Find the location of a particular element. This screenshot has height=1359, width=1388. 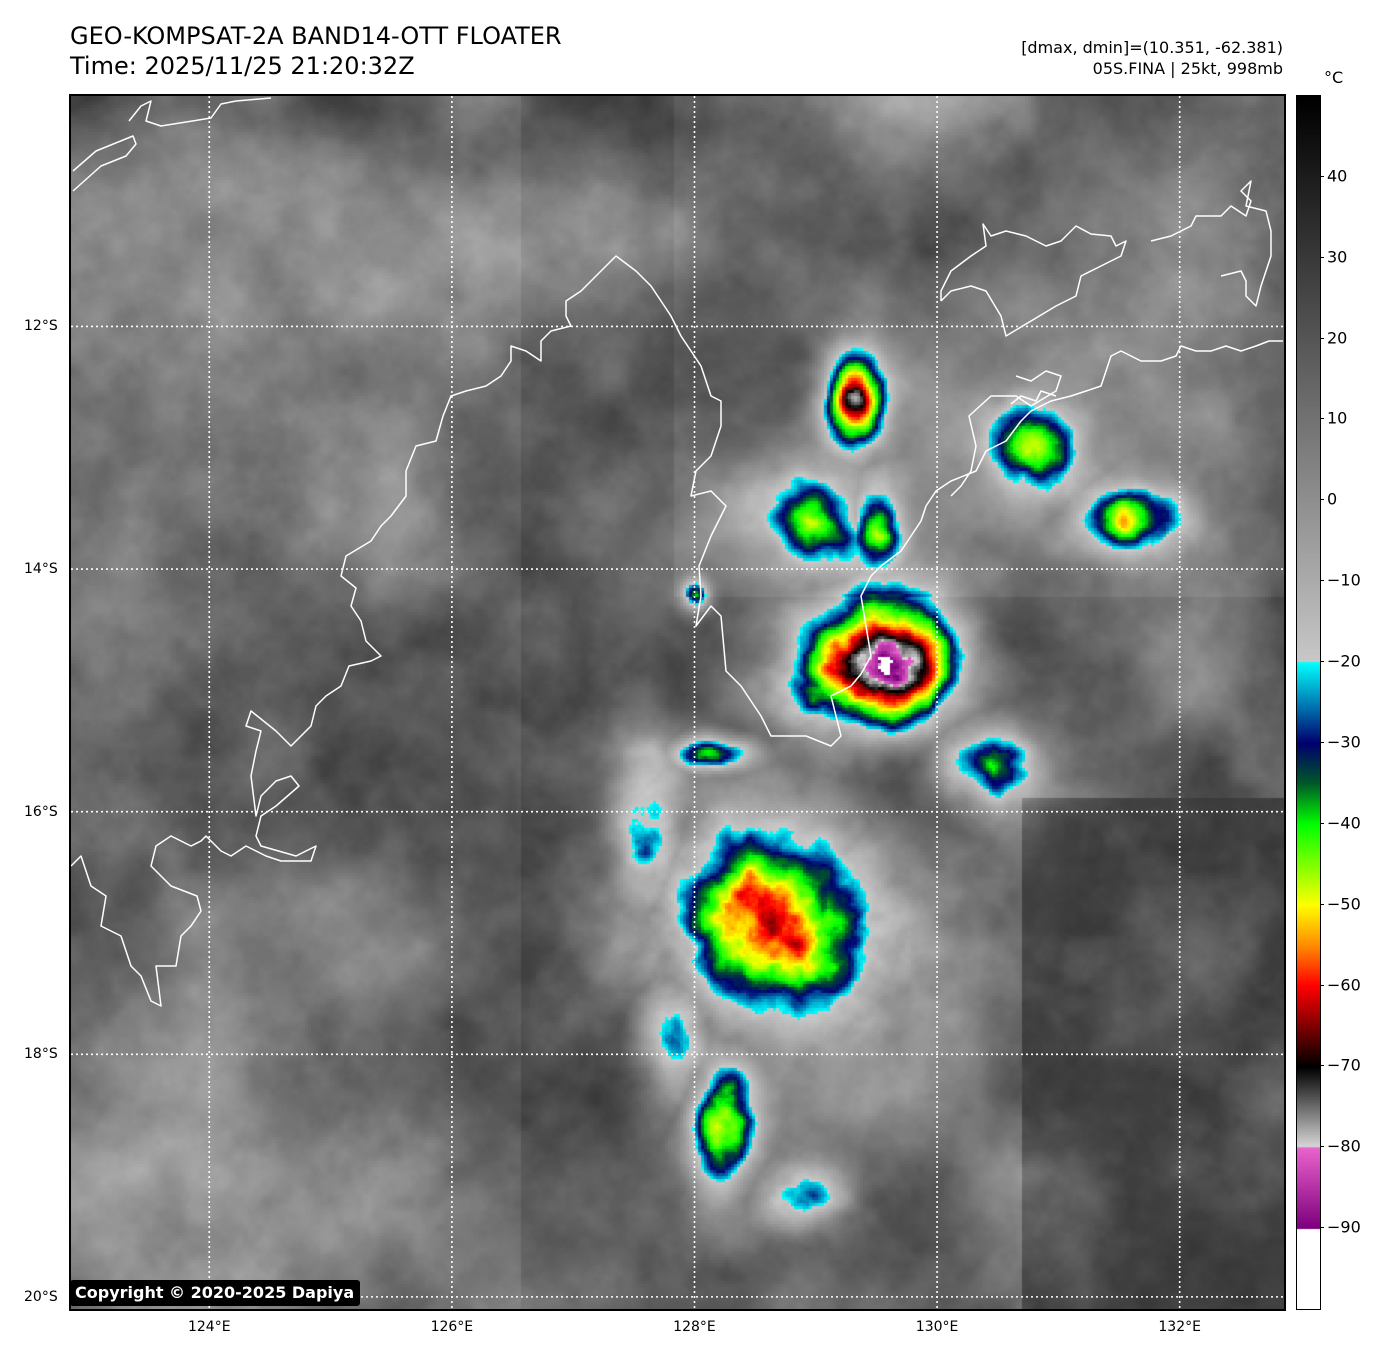

colorbar-tick-label: −40 is located at coordinates (1344, 823).